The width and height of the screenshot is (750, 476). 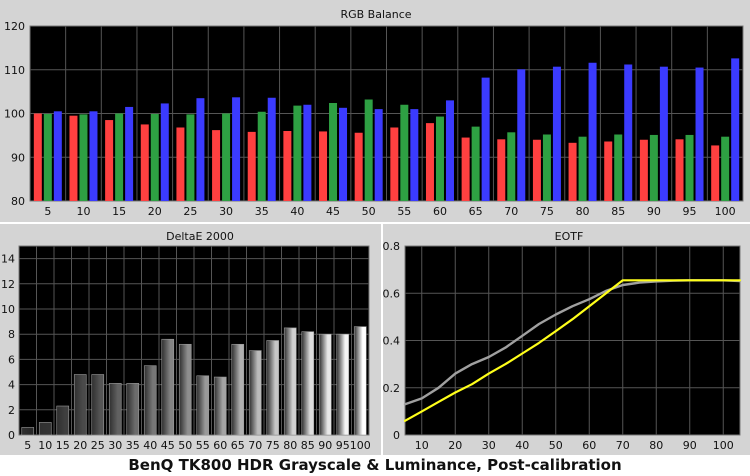 I want to click on rgb-x-tick-label: 45, so click(x=333, y=211).